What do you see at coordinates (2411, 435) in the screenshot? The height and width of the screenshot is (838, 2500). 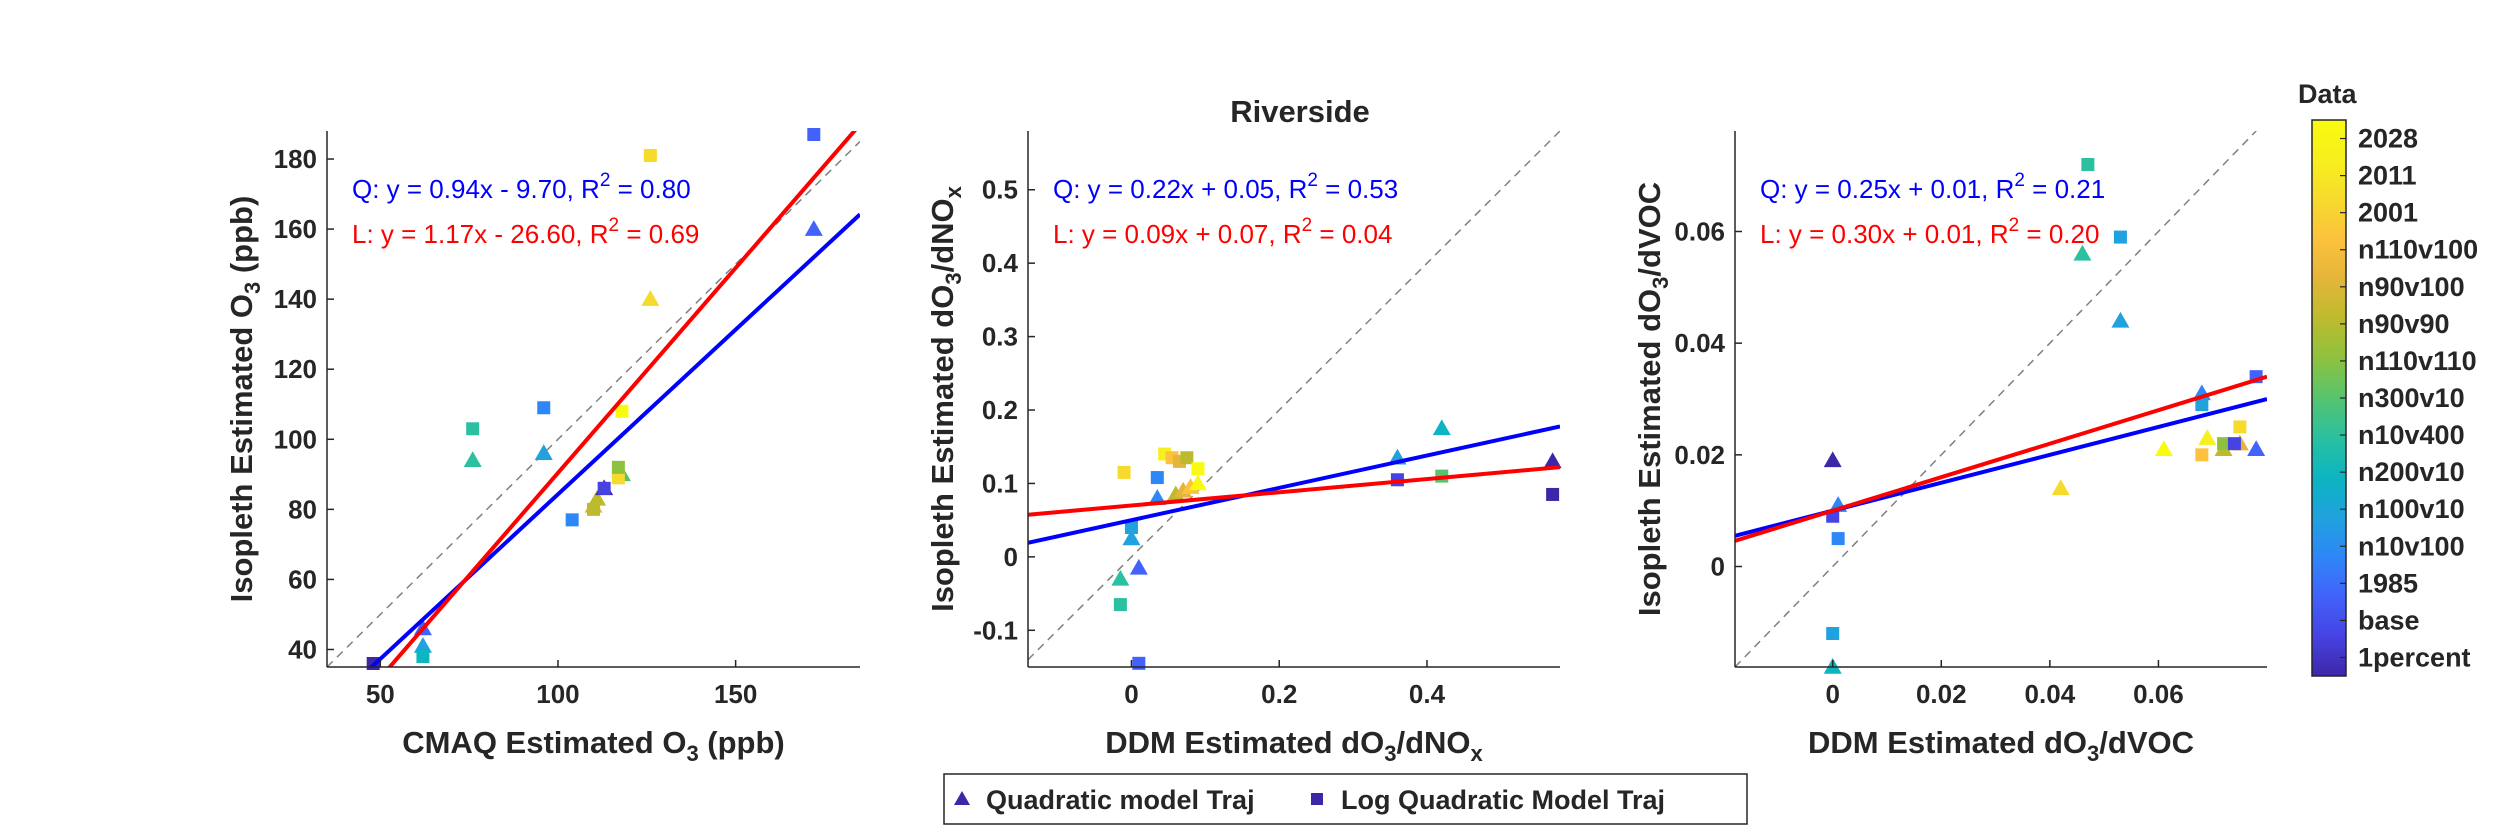 I see `colorbar-label: n10v400` at bounding box center [2411, 435].